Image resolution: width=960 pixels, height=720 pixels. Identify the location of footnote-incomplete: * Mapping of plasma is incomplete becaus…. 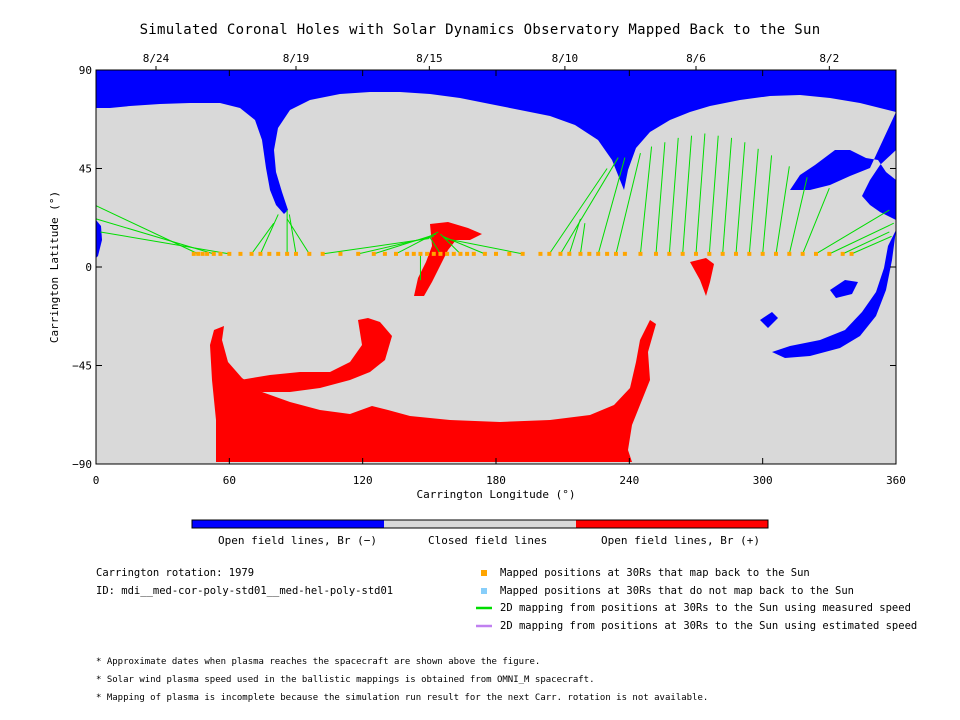
(402, 698).